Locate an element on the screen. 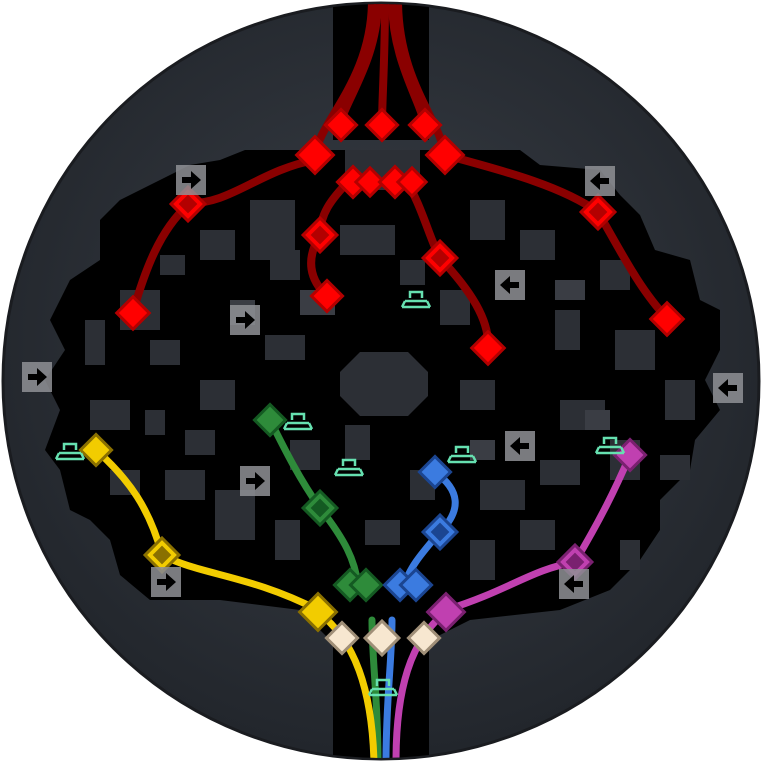 The image size is (762, 762). magenta-waypoint-diamond-icon is located at coordinates (446, 612).